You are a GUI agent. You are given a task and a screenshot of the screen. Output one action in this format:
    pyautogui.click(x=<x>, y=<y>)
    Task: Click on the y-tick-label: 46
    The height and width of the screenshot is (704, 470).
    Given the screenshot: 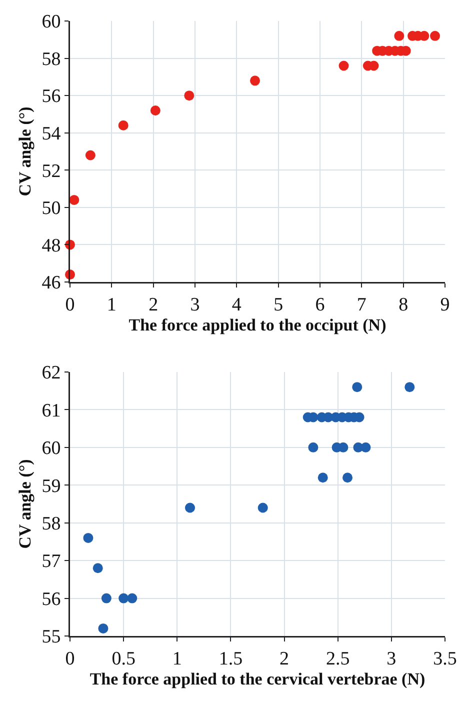 What is the action you would take?
    pyautogui.click(x=51, y=283)
    